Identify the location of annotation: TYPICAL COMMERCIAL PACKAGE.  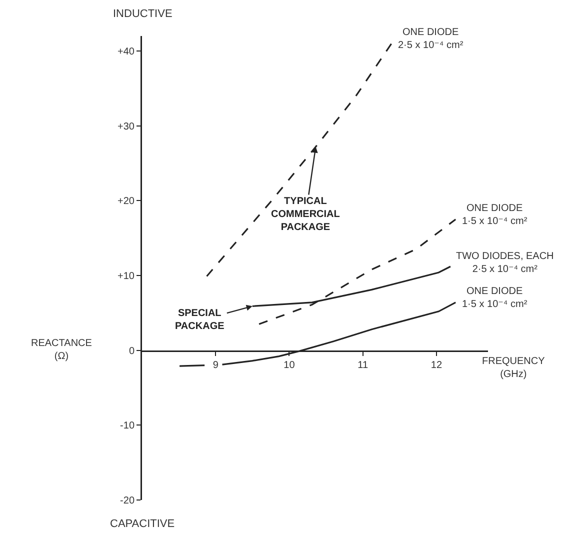
(305, 214).